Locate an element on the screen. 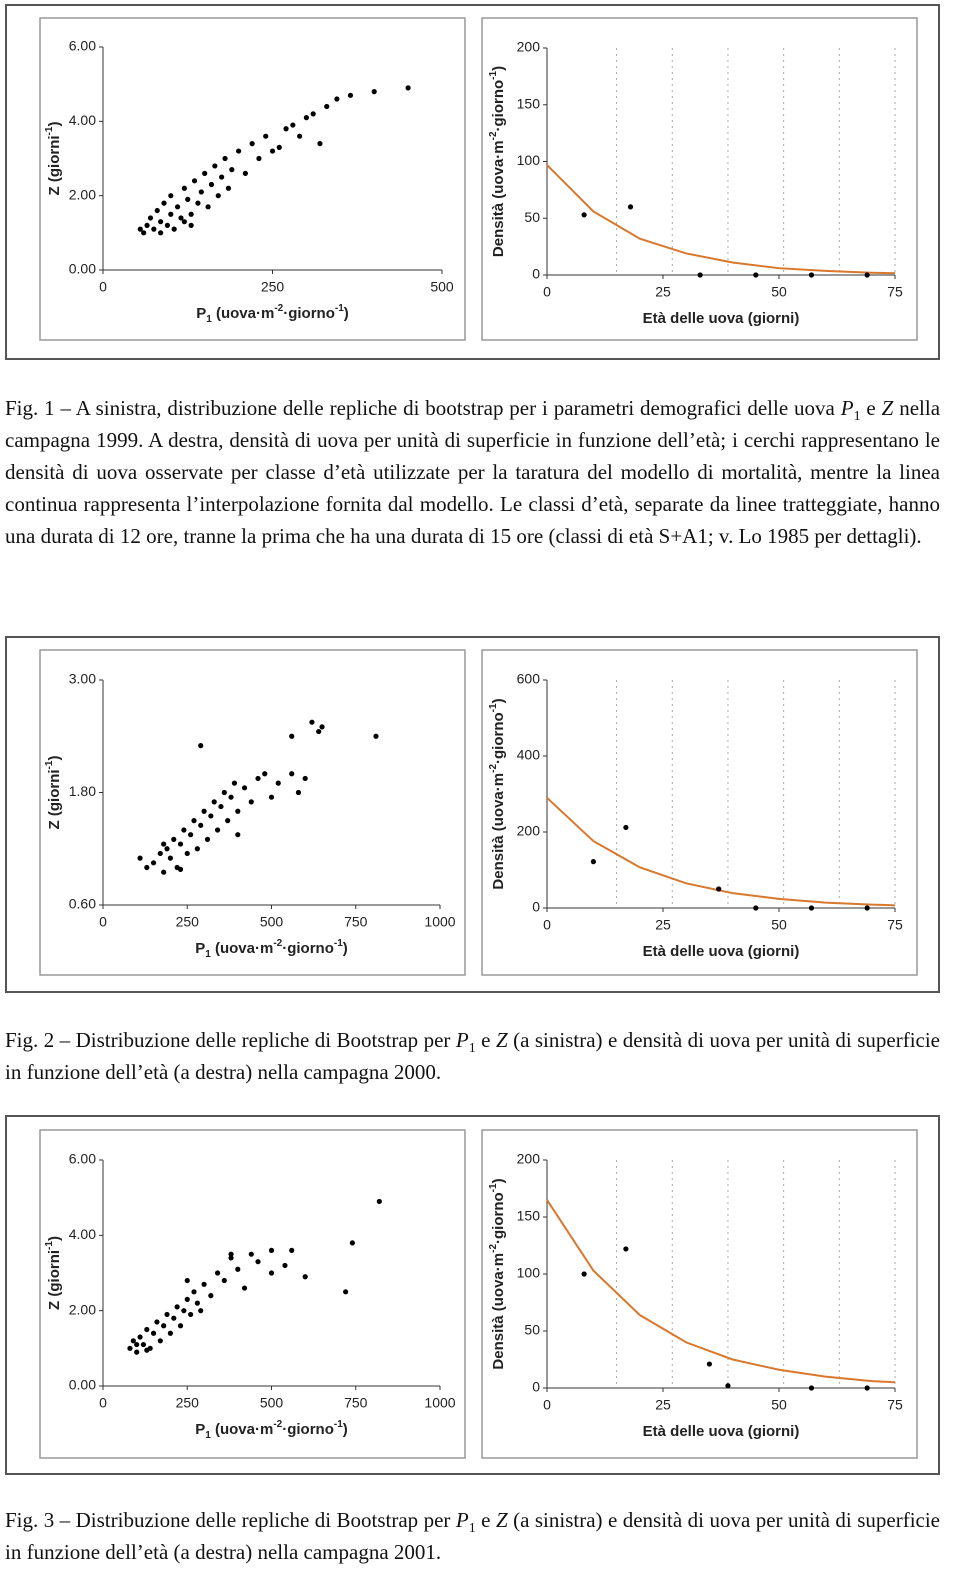 This screenshot has height=1596, width=960. x-tick-label: 250 is located at coordinates (188, 1403).